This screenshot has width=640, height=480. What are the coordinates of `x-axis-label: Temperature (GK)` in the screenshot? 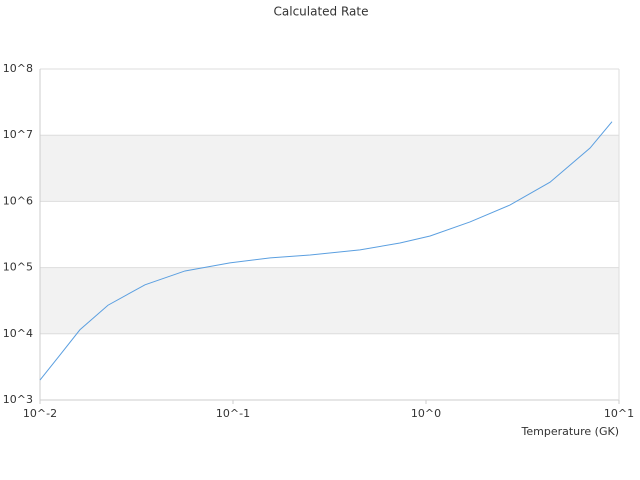 It's located at (570, 431).